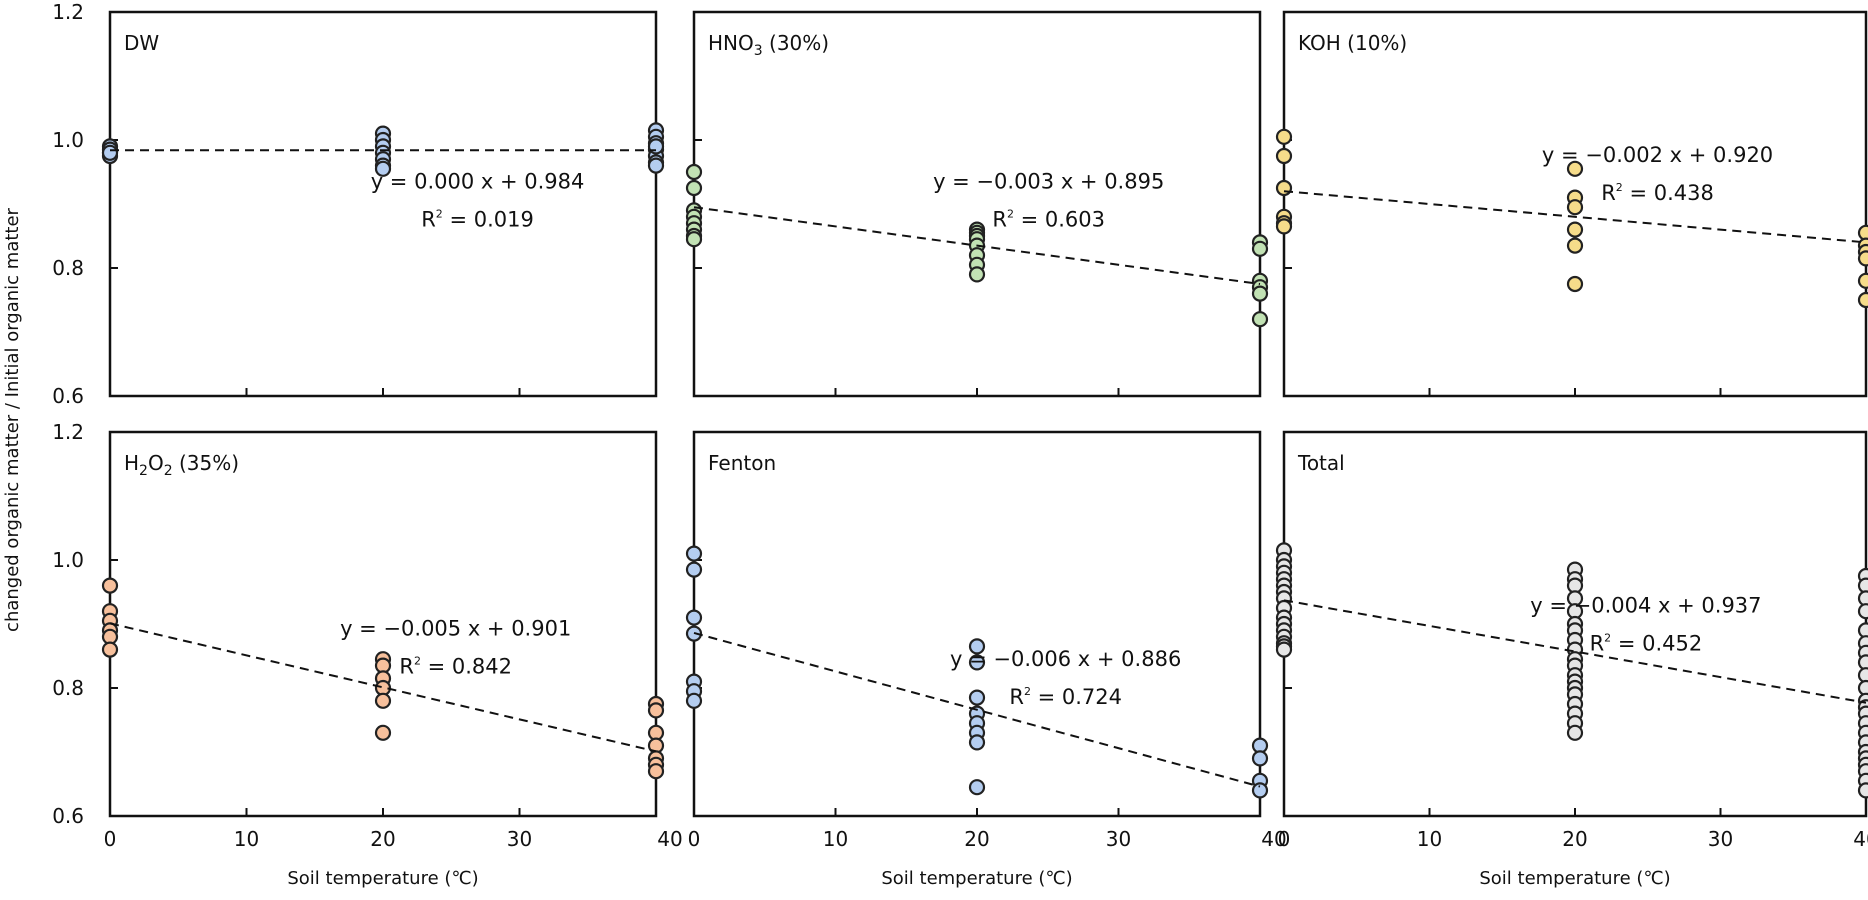  I want to click on r-squared-label: R2 = 0.603, so click(1048, 220).